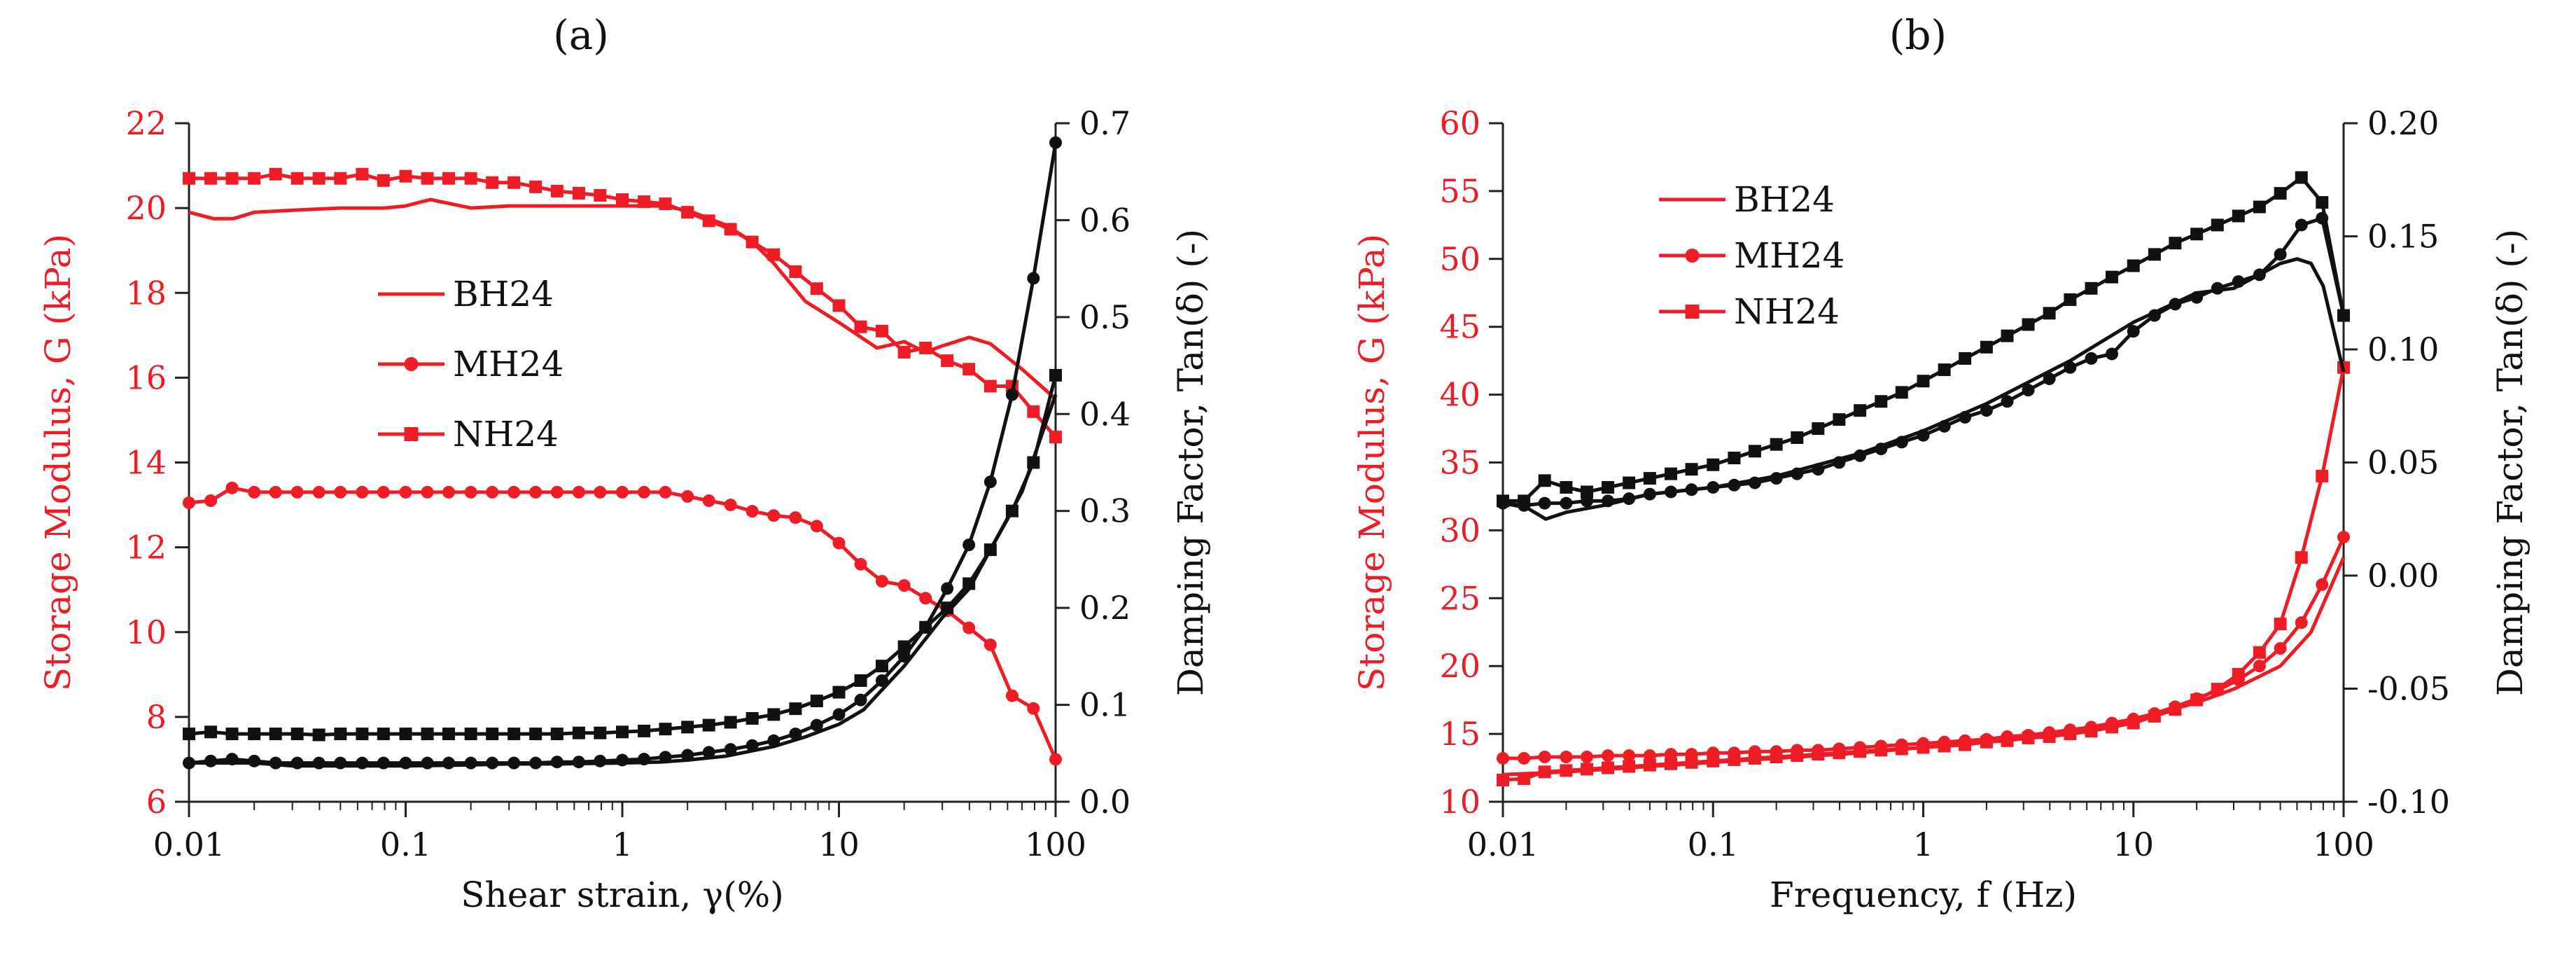  What do you see at coordinates (1104, 123) in the screenshot?
I see `right-y-tick-label: 0.7` at bounding box center [1104, 123].